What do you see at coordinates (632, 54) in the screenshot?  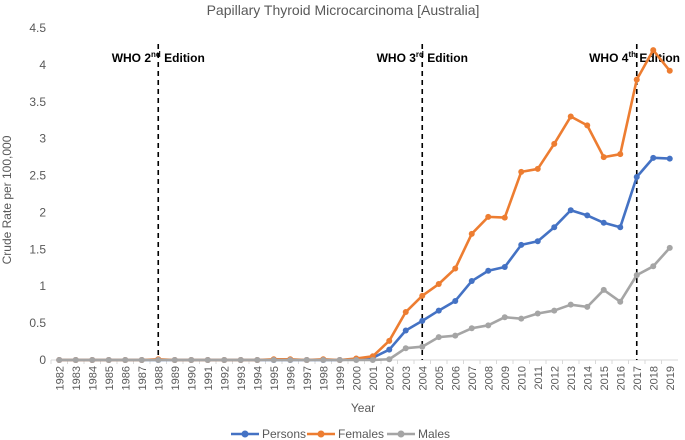 I see `edition-label-superscript: th` at bounding box center [632, 54].